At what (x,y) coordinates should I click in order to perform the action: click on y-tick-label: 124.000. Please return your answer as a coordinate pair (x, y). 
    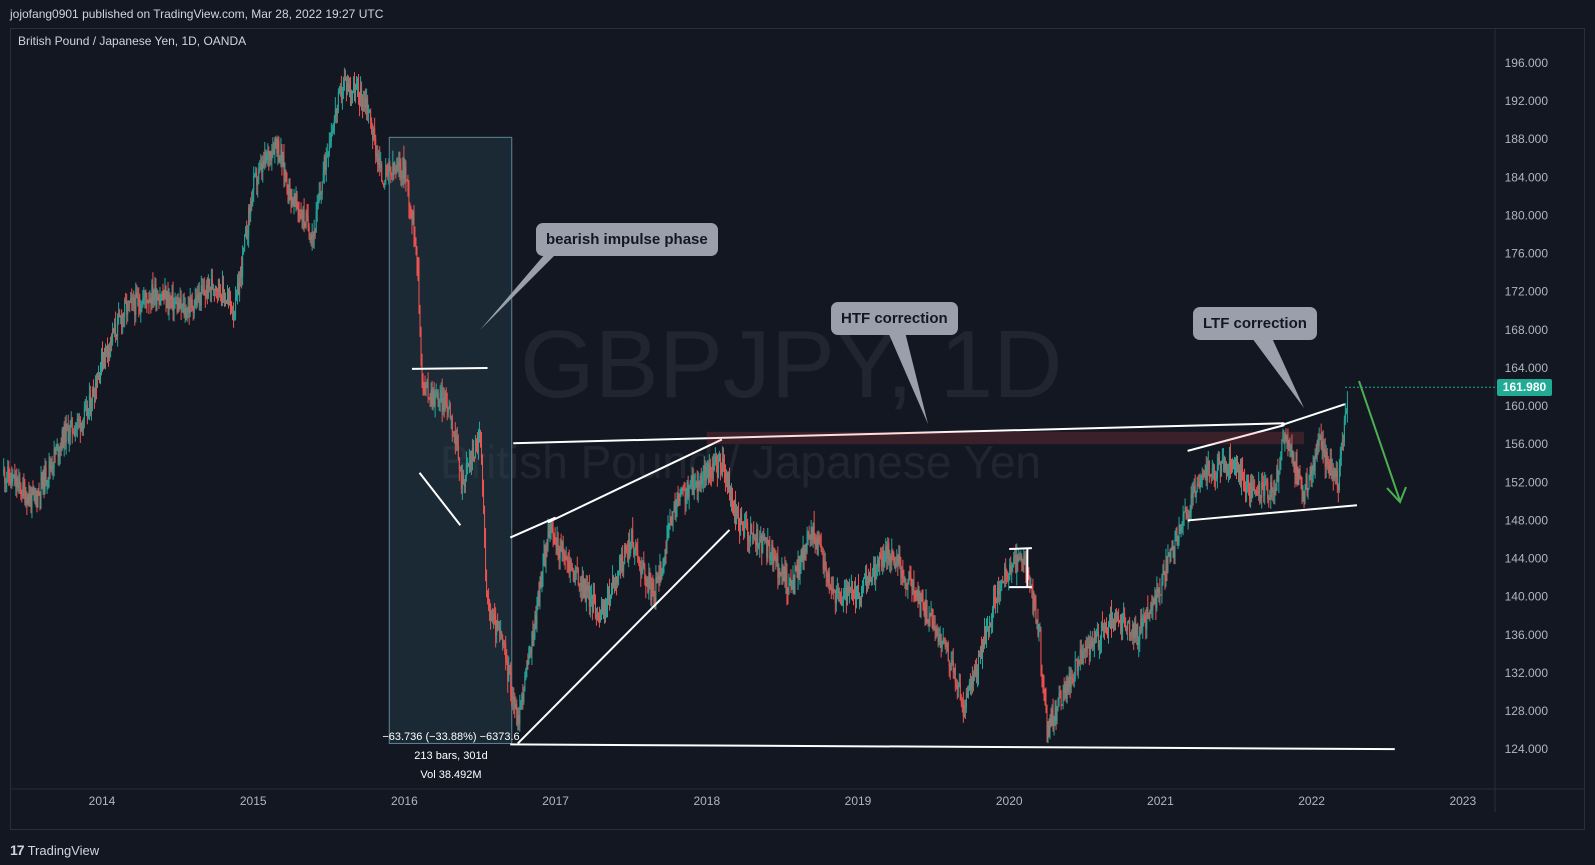
    Looking at the image, I should click on (1527, 749).